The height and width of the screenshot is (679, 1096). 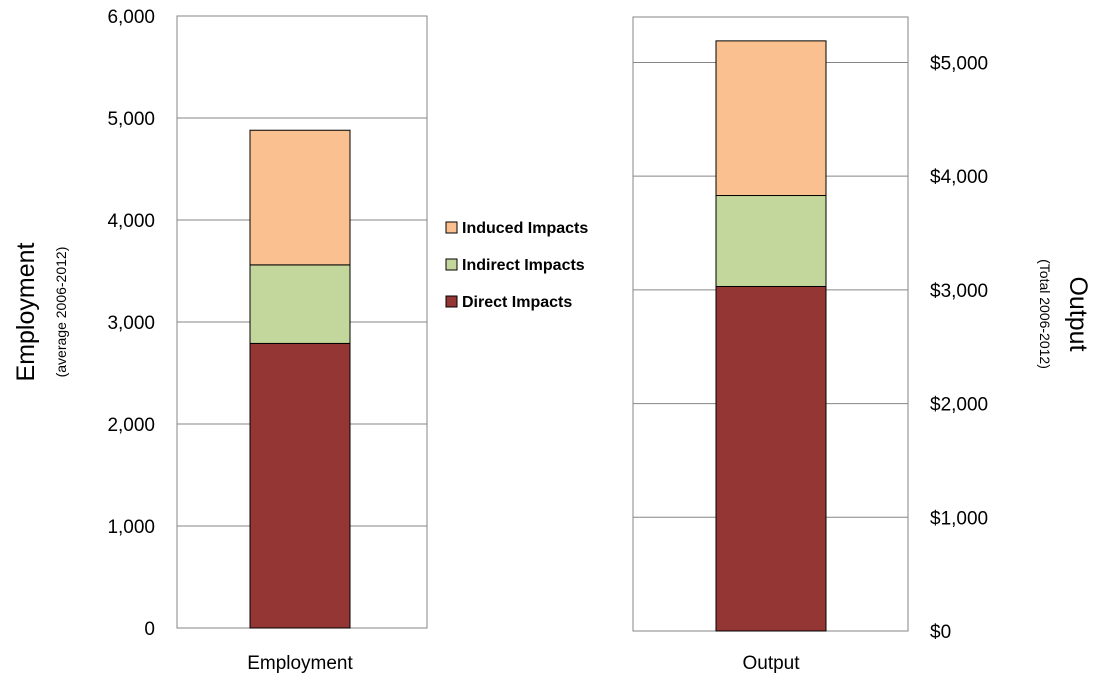 What do you see at coordinates (771, 458) in the screenshot?
I see `output-bar-direct-impacts` at bounding box center [771, 458].